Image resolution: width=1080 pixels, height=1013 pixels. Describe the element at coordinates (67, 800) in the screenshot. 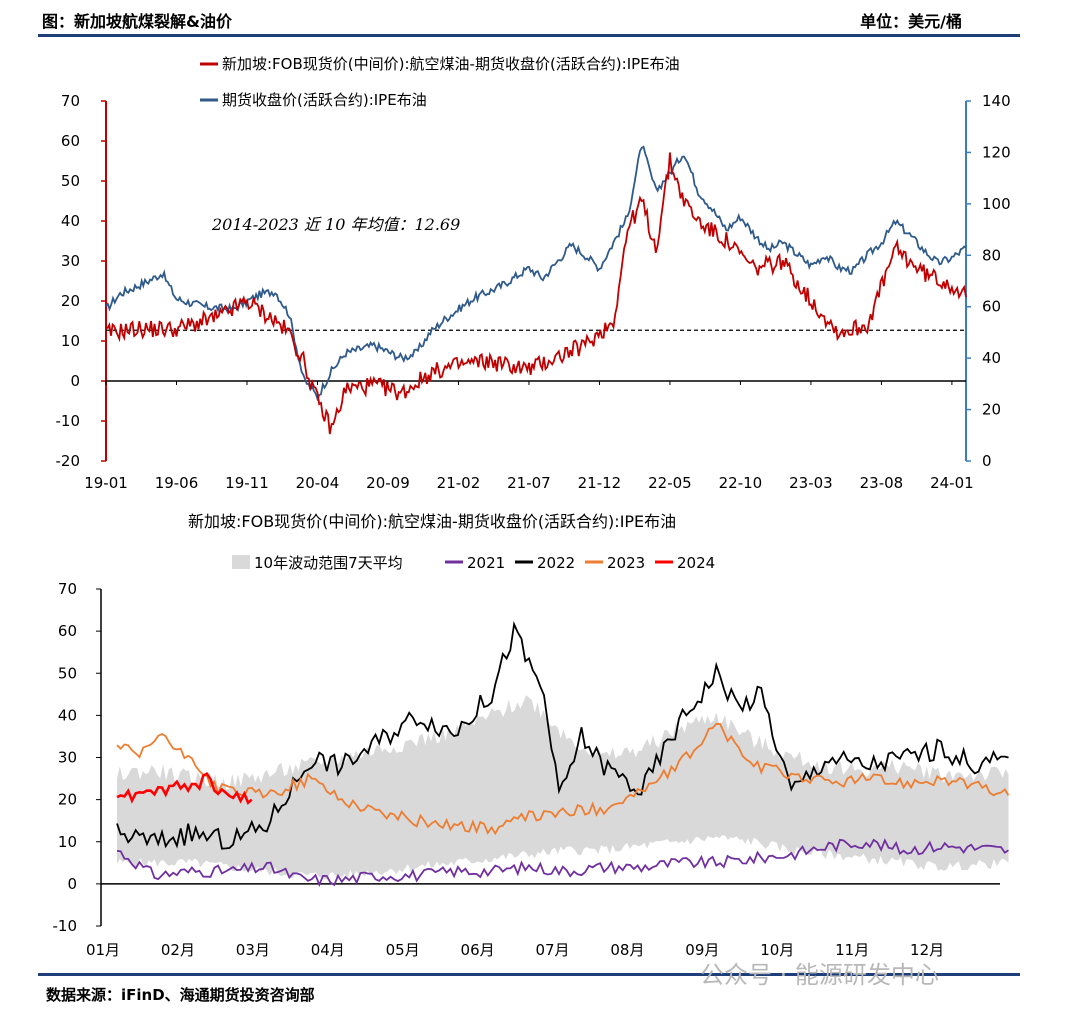

I see `y-axis-tick-label: 20` at that location.